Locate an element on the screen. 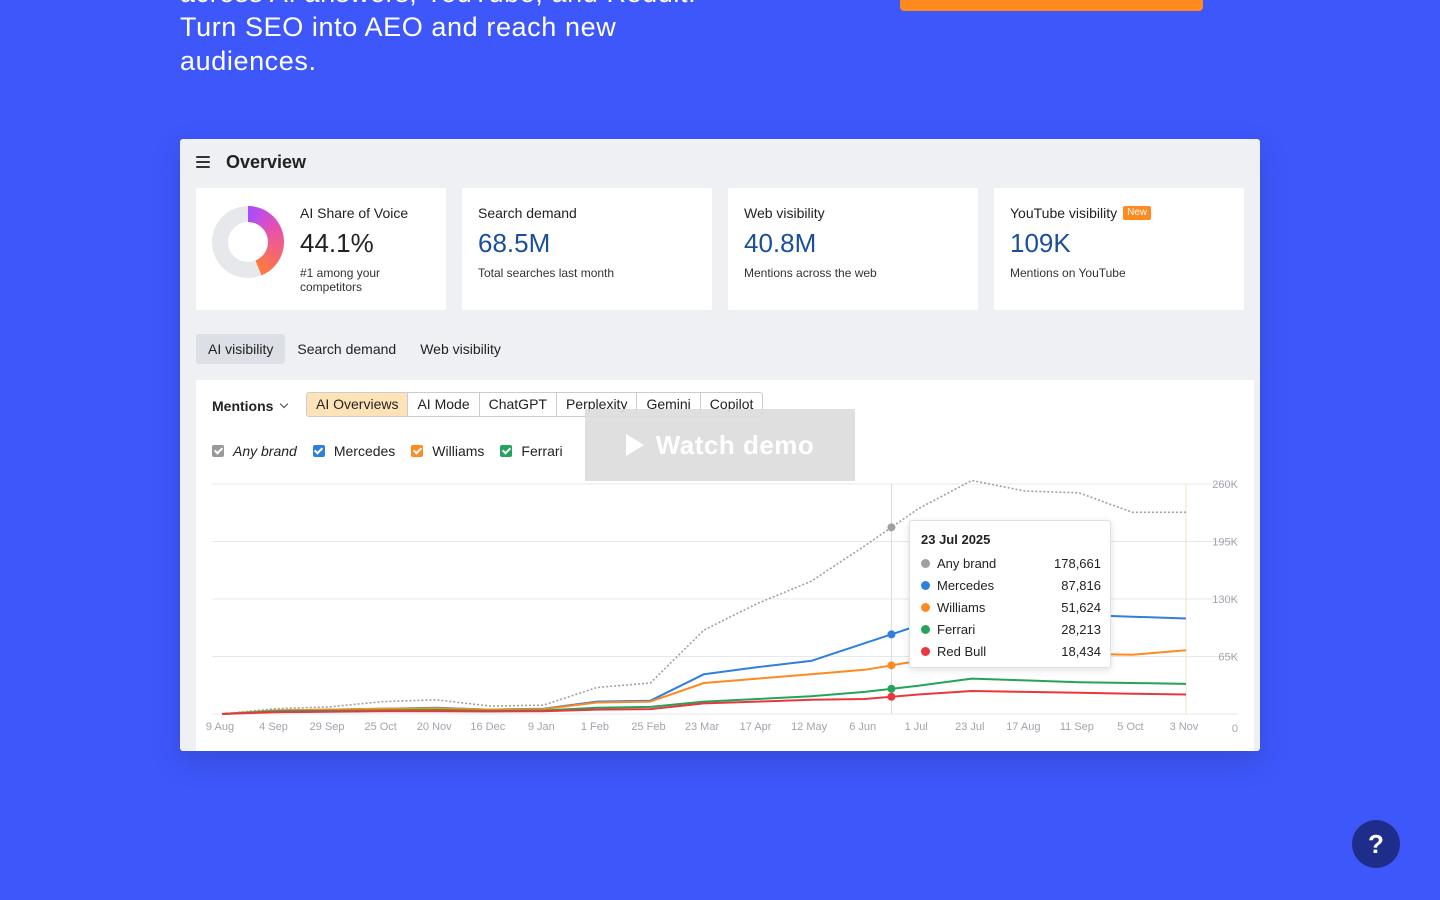 The image size is (1440, 900). panel-header: Overview is located at coordinates (251, 162).